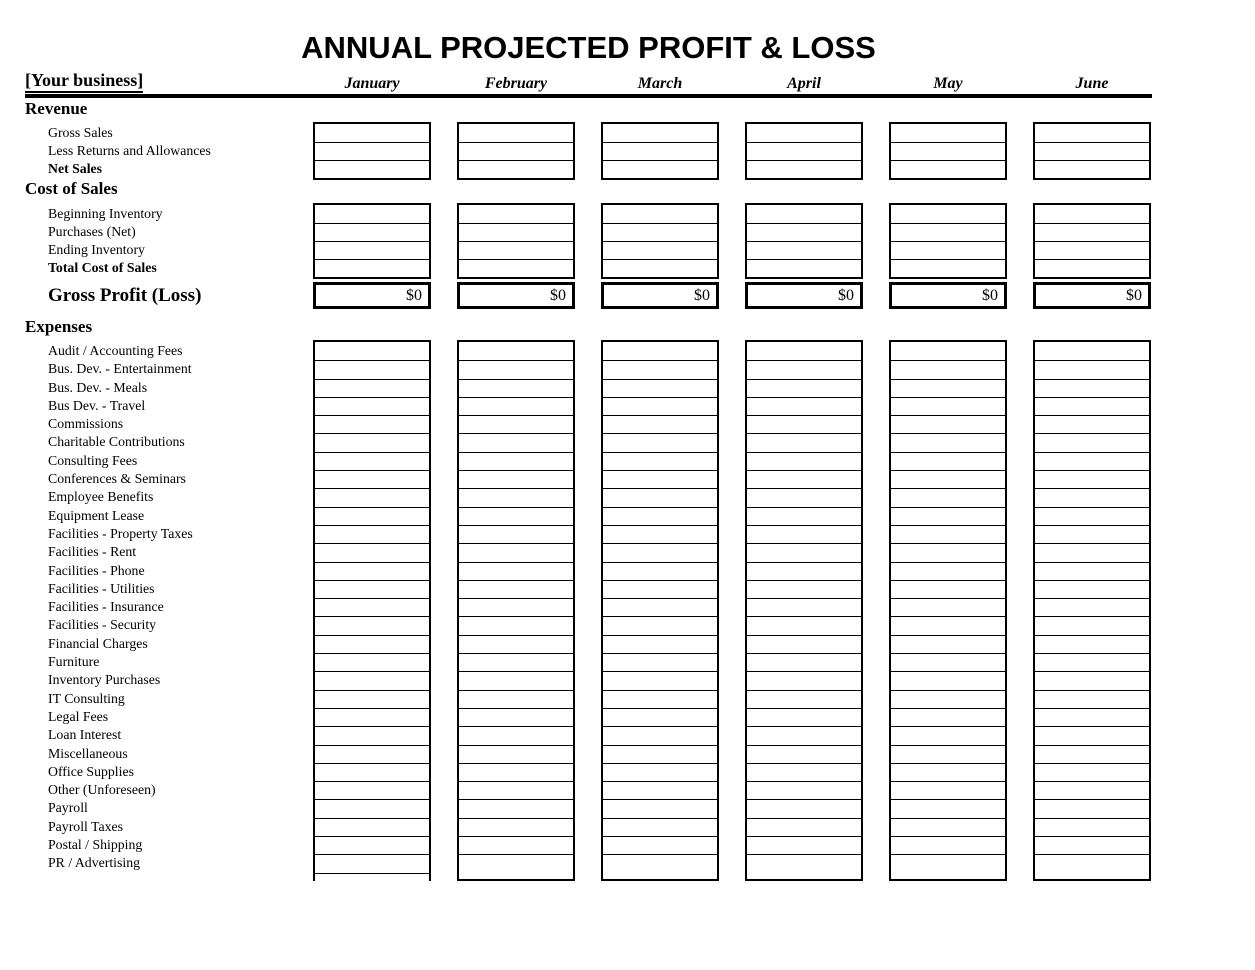 Image resolution: width=1255 pixels, height=970 pixels. Describe the element at coordinates (372, 876) in the screenshot. I see `cell-input-partial` at that location.